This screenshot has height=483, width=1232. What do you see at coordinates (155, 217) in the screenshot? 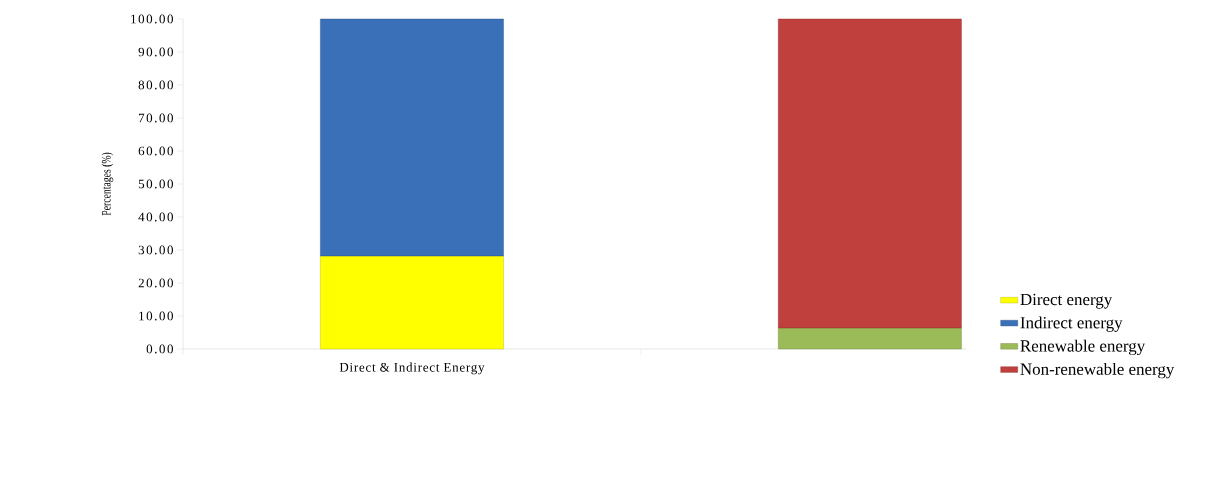
I see `y-tick-label: 40.00` at bounding box center [155, 217].